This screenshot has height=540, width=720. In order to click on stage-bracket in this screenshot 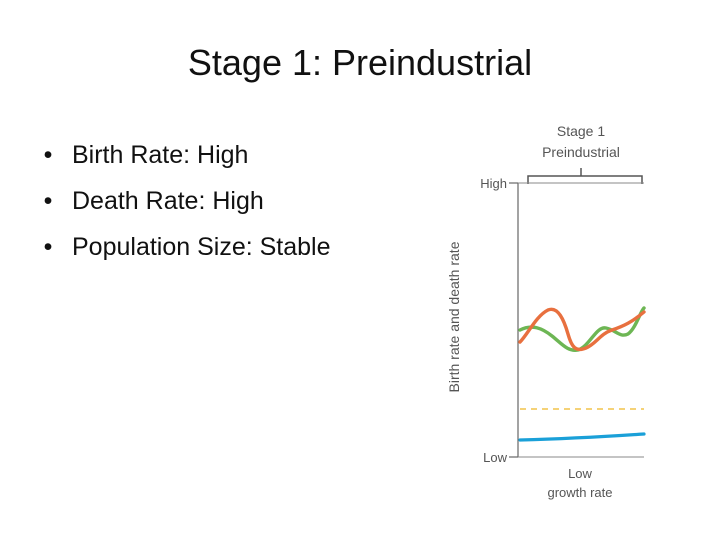, I will do `click(585, 179)`.